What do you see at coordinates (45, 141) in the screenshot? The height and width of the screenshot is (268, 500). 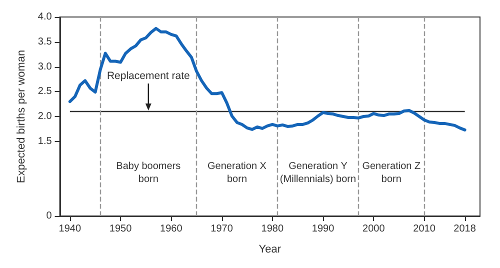 I see `y-tick-label: 1.5` at bounding box center [45, 141].